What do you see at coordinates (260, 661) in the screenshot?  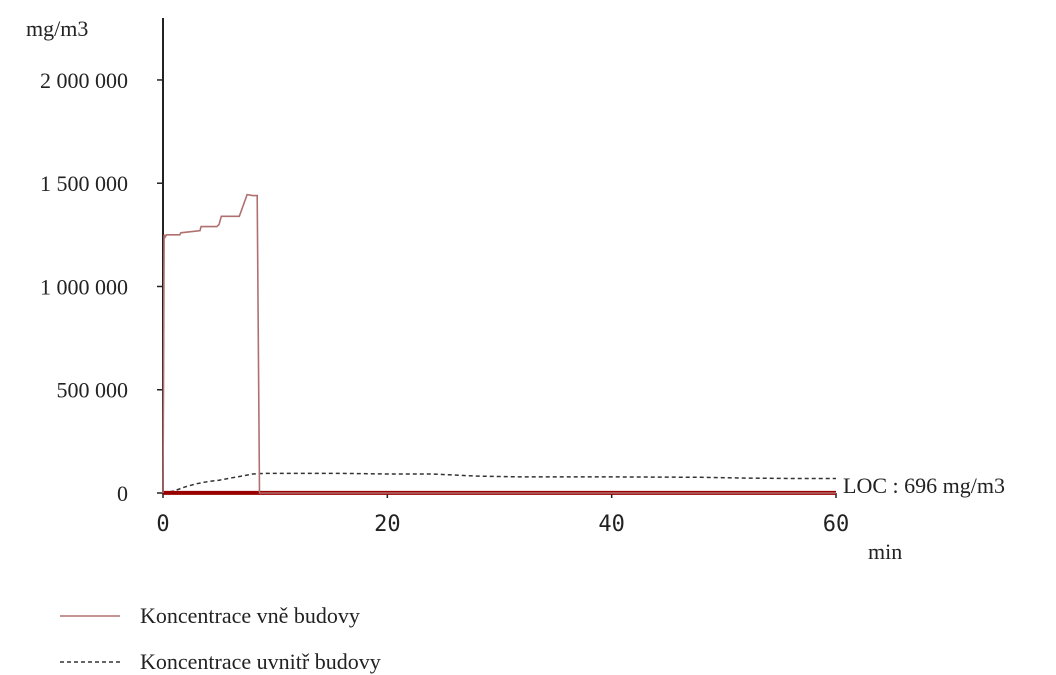 I see `legend-label-inside: Koncentrace uvnitř budovy` at bounding box center [260, 661].